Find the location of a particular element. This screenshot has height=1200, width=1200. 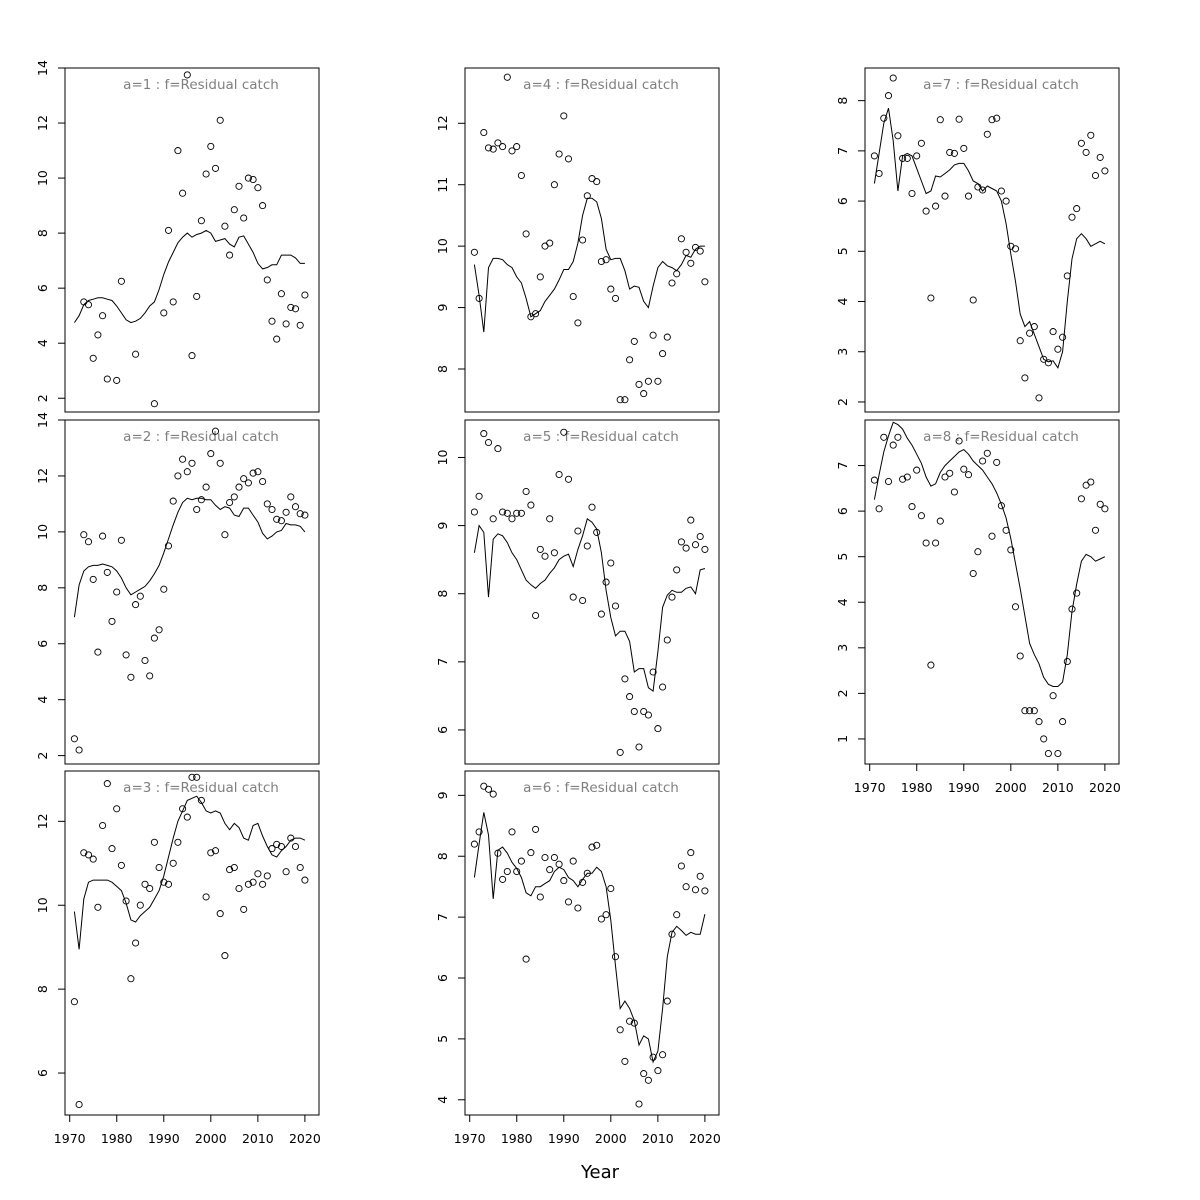

x-tick-label: 2020 is located at coordinates (705, 1138).